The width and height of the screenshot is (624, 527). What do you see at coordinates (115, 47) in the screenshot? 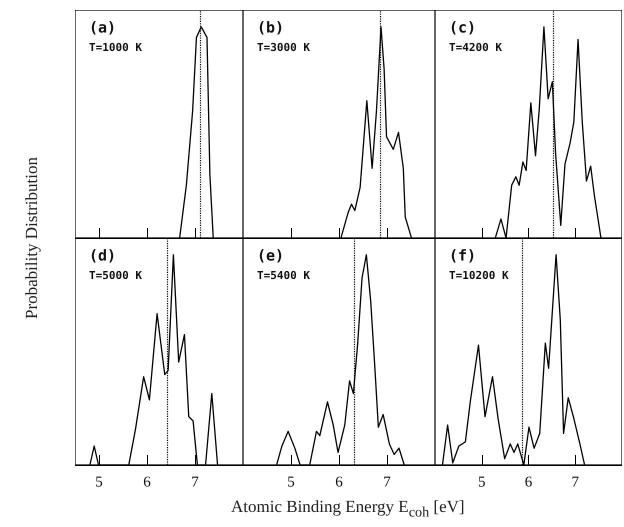
I see `annotation: T=1000 K` at bounding box center [115, 47].